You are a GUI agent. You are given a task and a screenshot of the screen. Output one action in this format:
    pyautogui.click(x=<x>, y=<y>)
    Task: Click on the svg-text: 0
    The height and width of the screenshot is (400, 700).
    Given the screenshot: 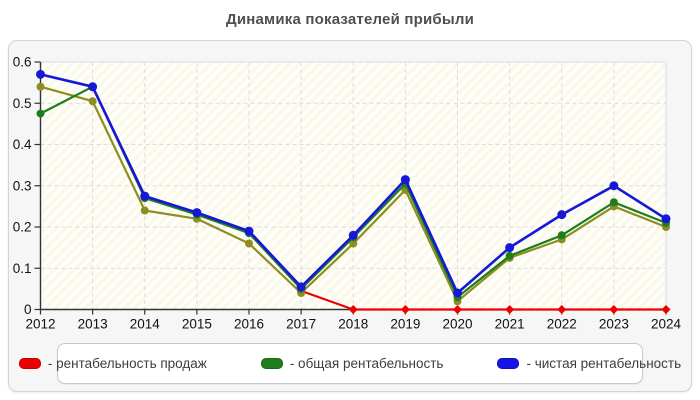 What is the action you would take?
    pyautogui.click(x=28, y=309)
    